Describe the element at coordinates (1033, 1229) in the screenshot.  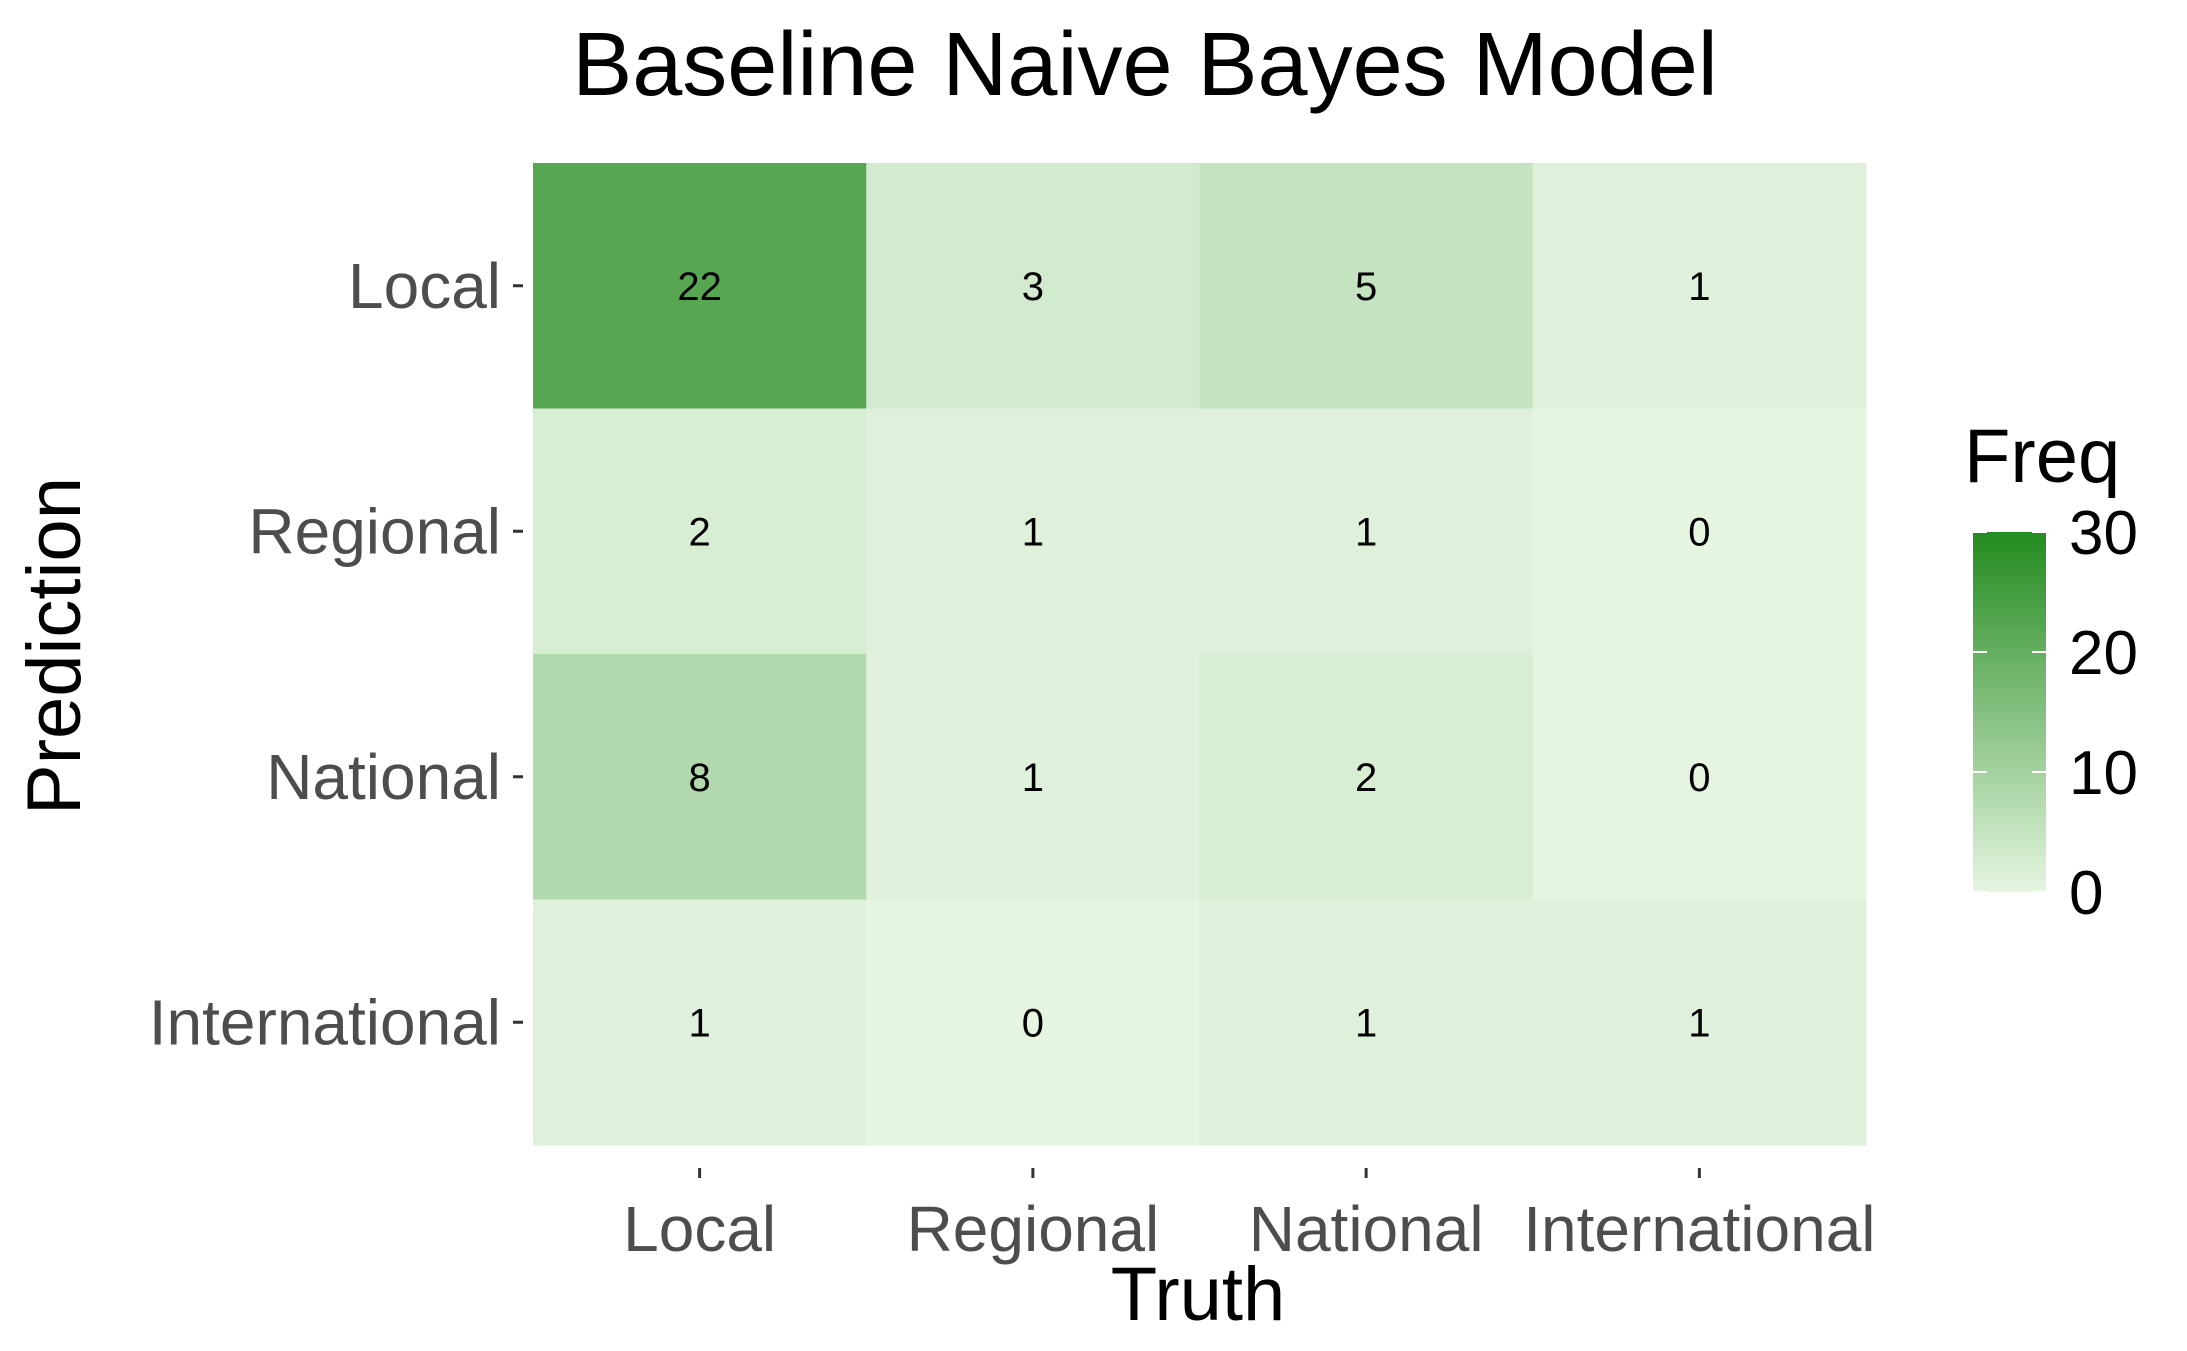
I see `x-tick-label: Regional` at that location.